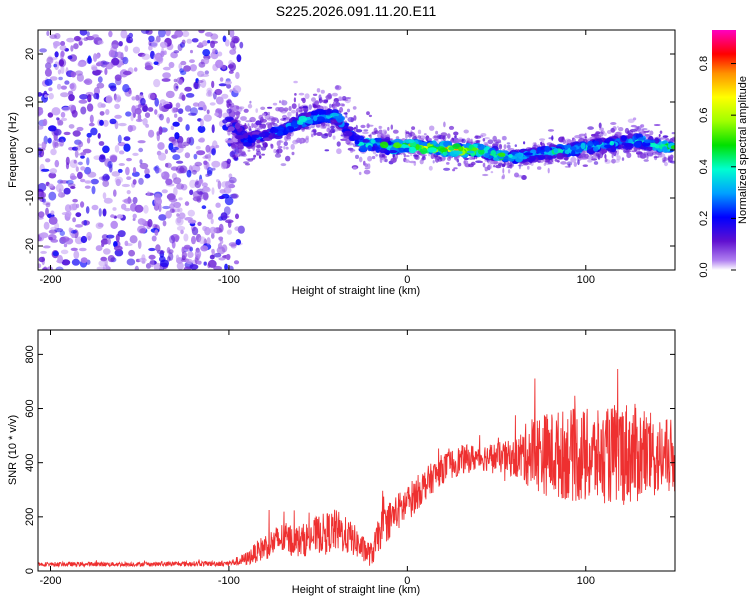  Describe the element at coordinates (743, 150) in the screenshot. I see `colorbar-label: Normalized spectral amplitude` at that location.